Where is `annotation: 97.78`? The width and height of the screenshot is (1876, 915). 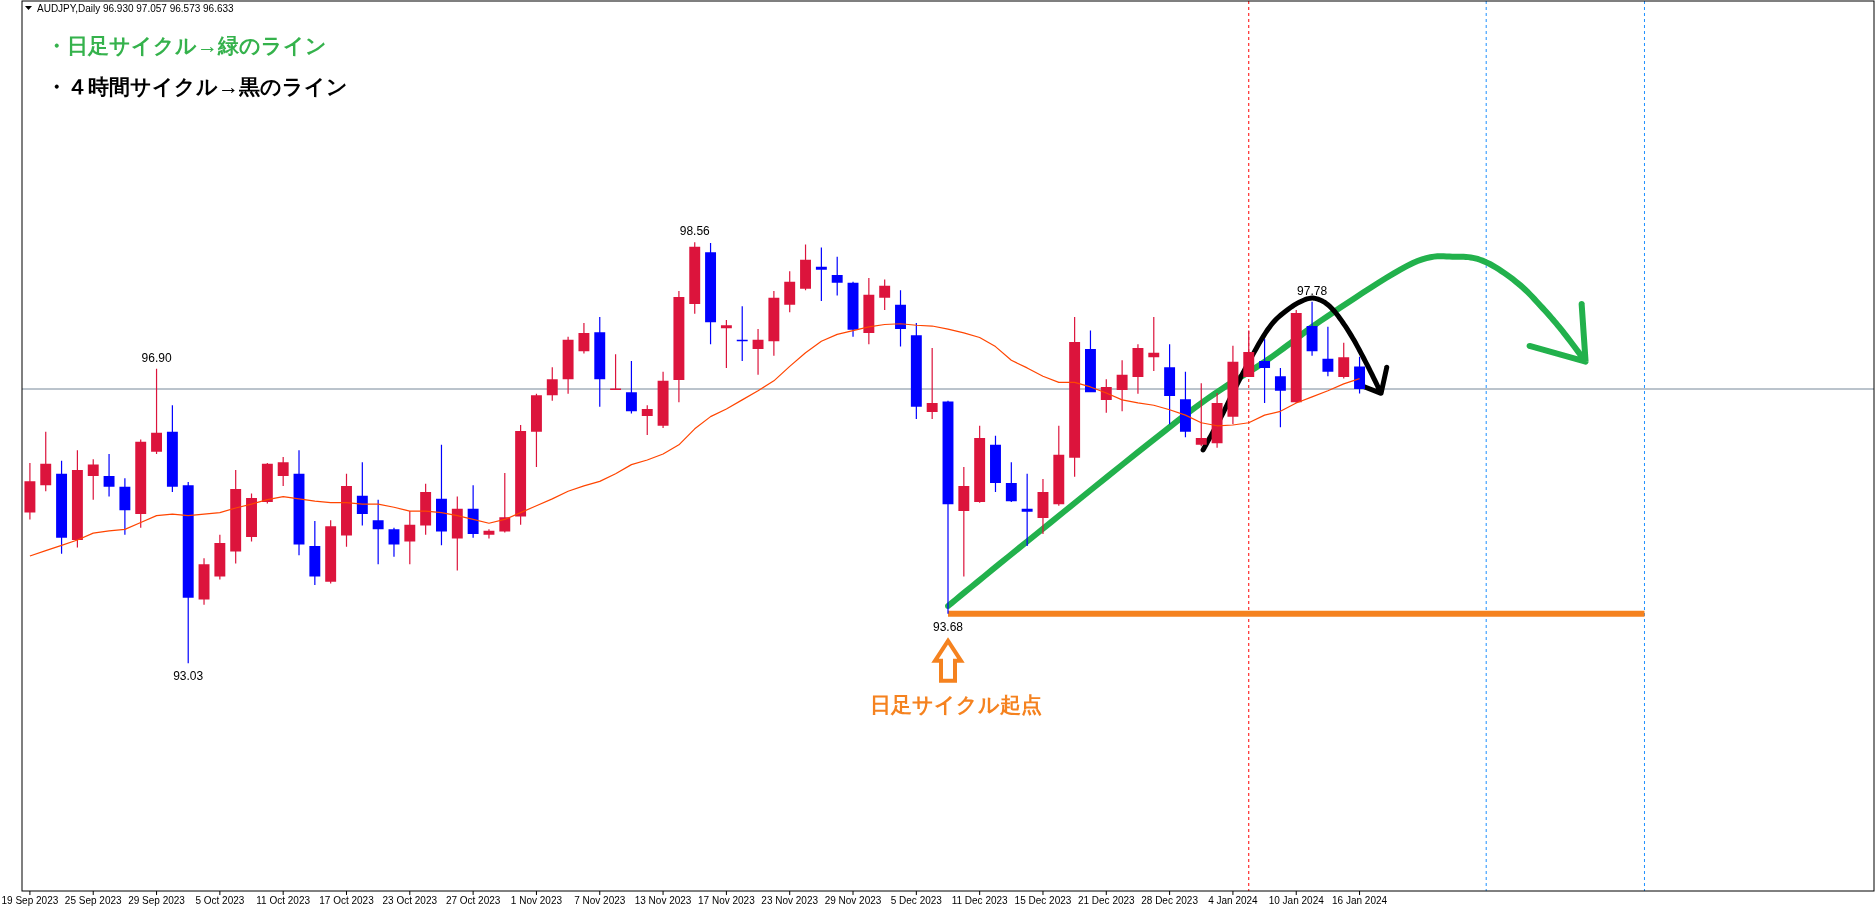 annotation: 97.78 is located at coordinates (1312, 290).